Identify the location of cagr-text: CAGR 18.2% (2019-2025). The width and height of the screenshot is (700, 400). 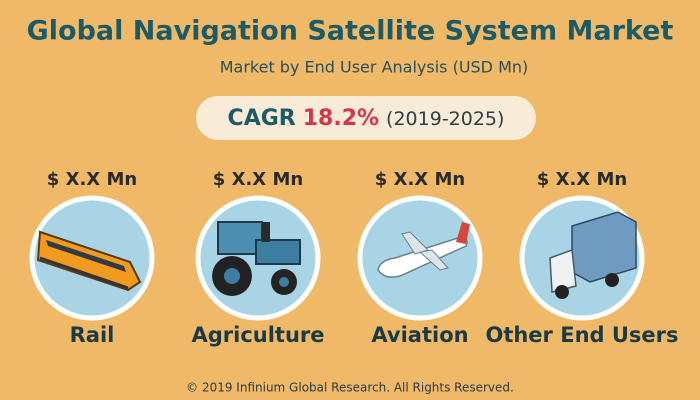
(366, 118).